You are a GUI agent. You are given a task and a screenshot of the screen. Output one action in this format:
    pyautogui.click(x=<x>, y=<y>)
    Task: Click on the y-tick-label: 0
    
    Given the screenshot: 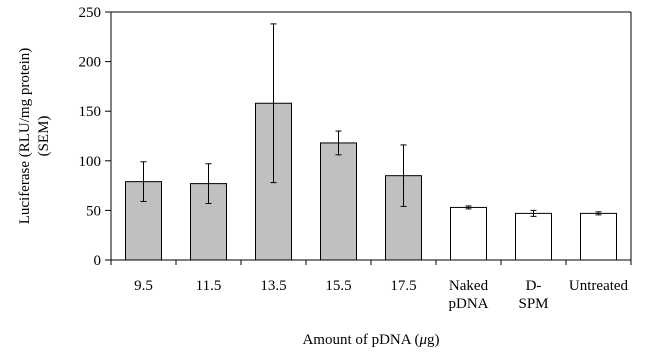 What is the action you would take?
    pyautogui.click(x=98, y=261)
    